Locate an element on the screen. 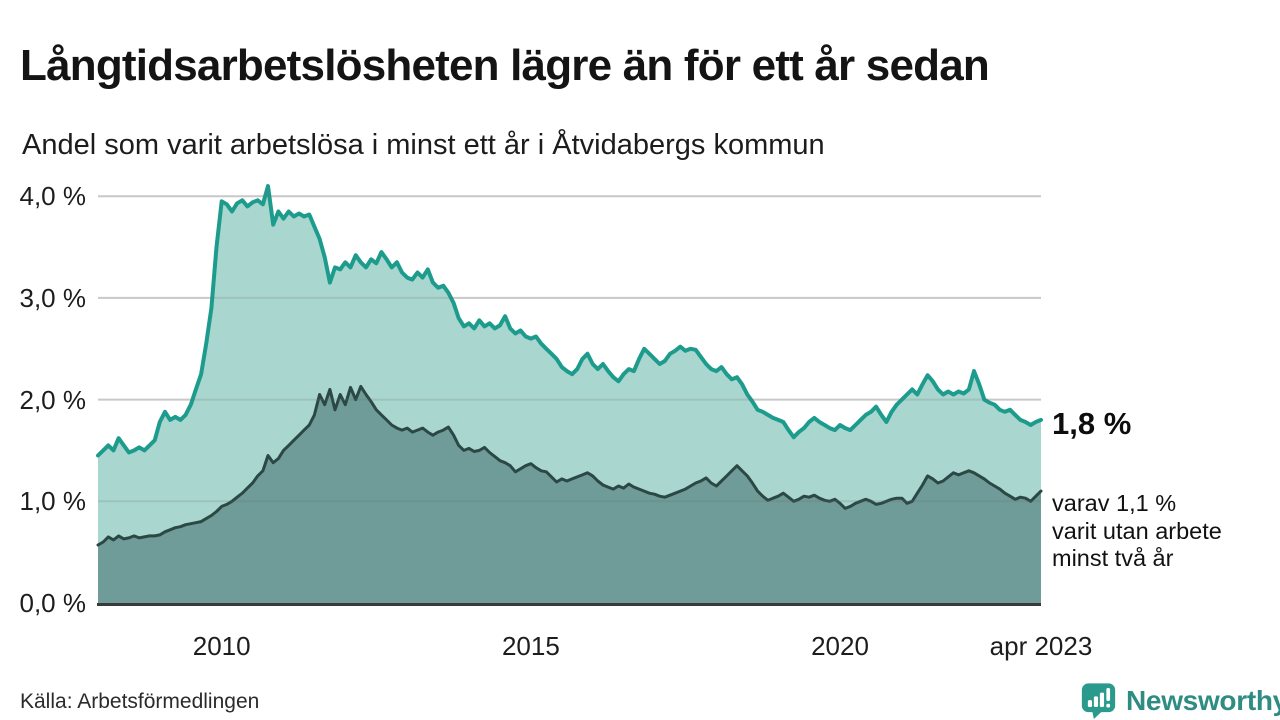 The width and height of the screenshot is (1280, 720). source-label: Källa: Arbetsförmedlingen is located at coordinates (140, 701).